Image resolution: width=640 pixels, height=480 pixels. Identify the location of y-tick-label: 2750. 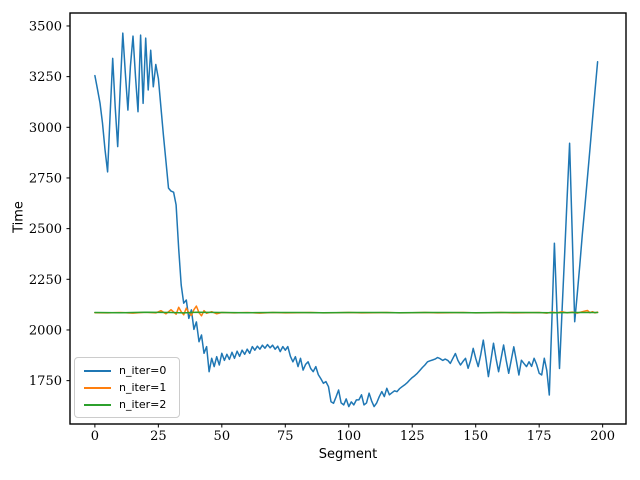
(45, 178).